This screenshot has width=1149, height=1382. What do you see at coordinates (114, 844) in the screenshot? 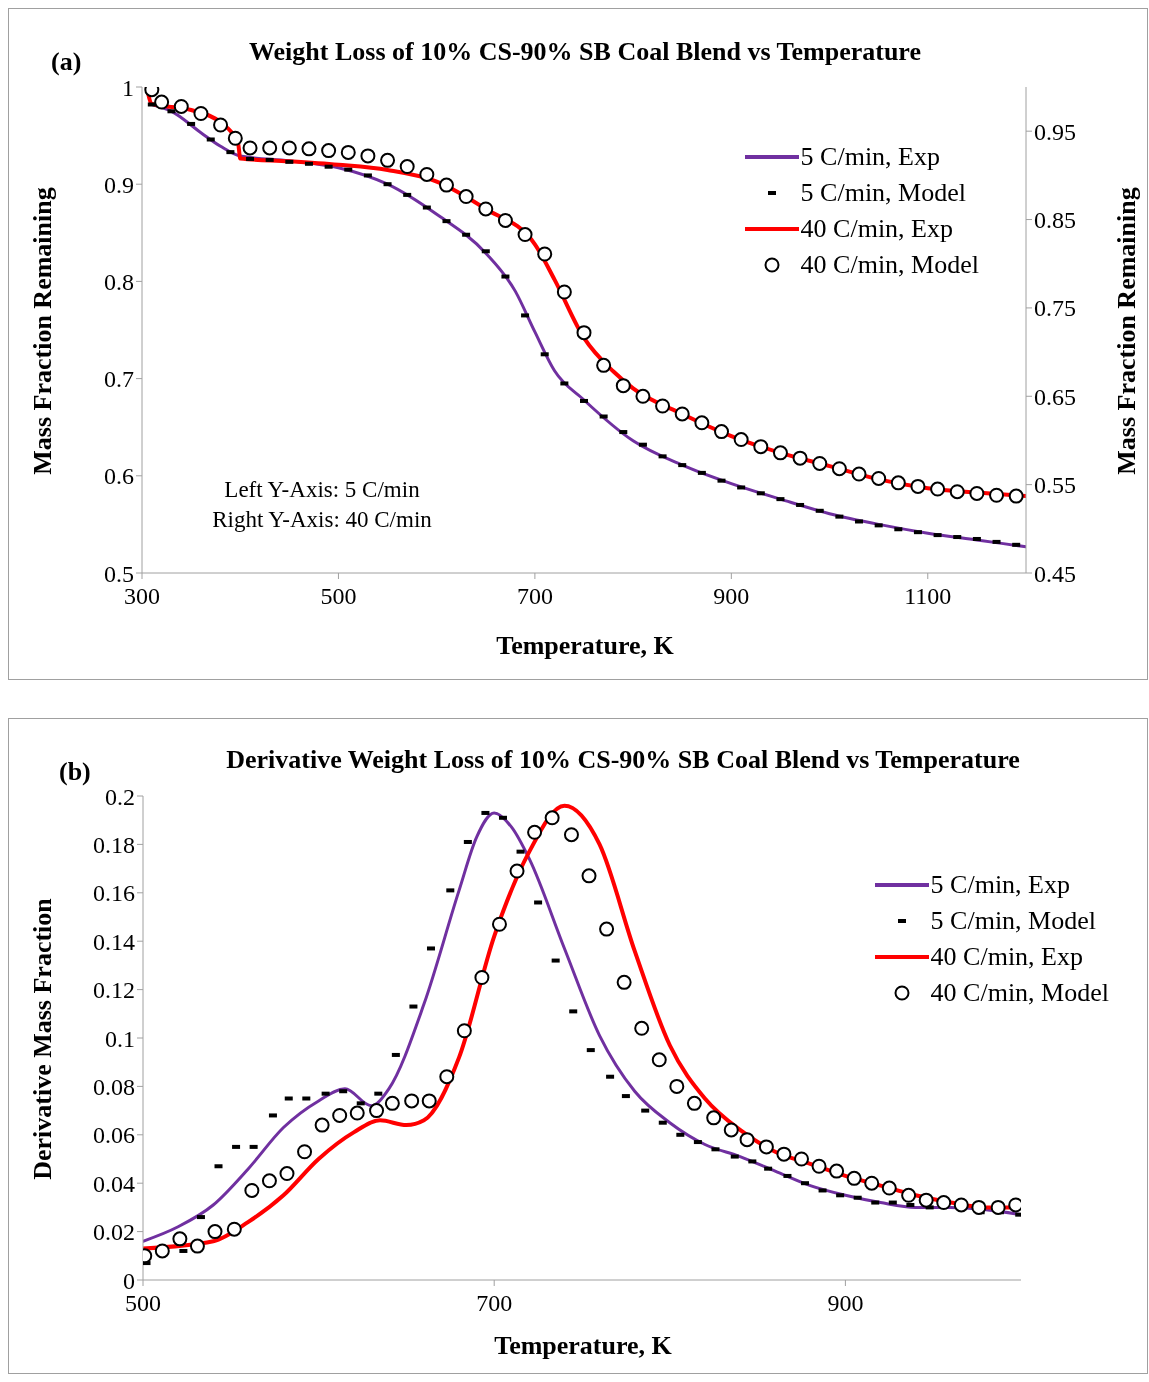
I see `y-tick-label: 0.18` at bounding box center [114, 844].